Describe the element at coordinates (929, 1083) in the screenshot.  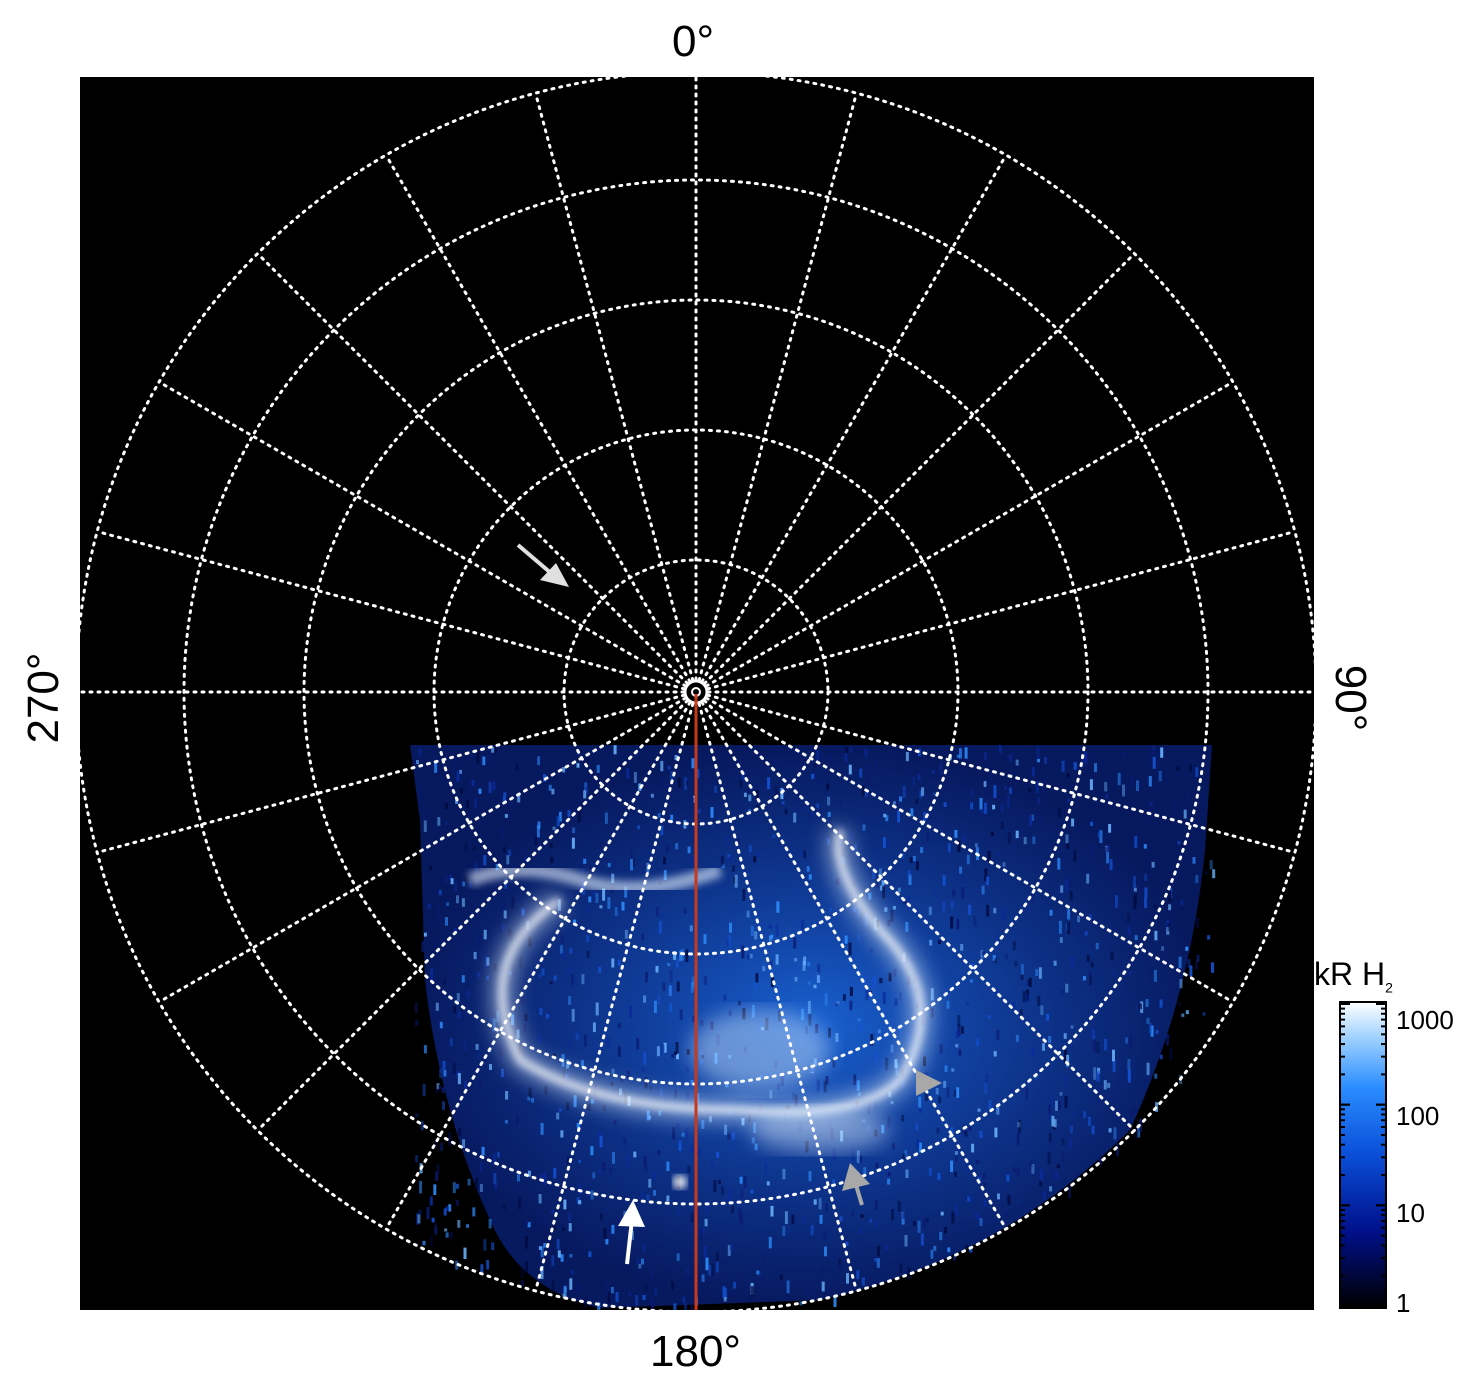
I see `right-arrow` at that location.